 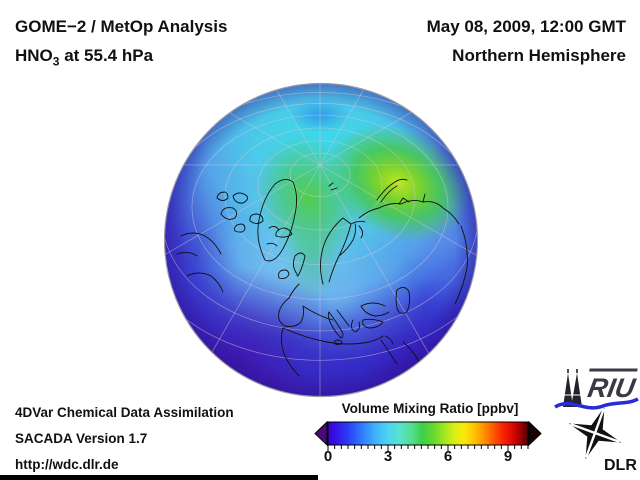 I want to click on coast-north-america, so click(x=200, y=262).